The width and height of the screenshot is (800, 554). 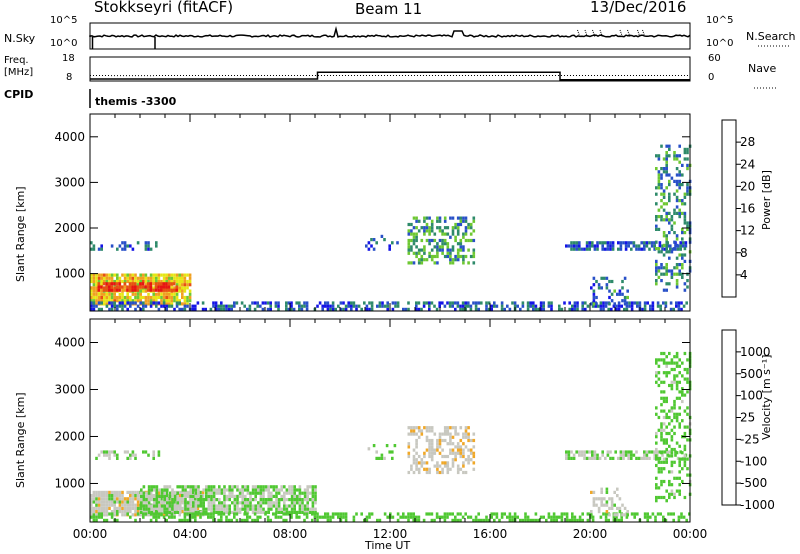 What do you see at coordinates (390, 69) in the screenshot?
I see `freq-panel-frame` at bounding box center [390, 69].